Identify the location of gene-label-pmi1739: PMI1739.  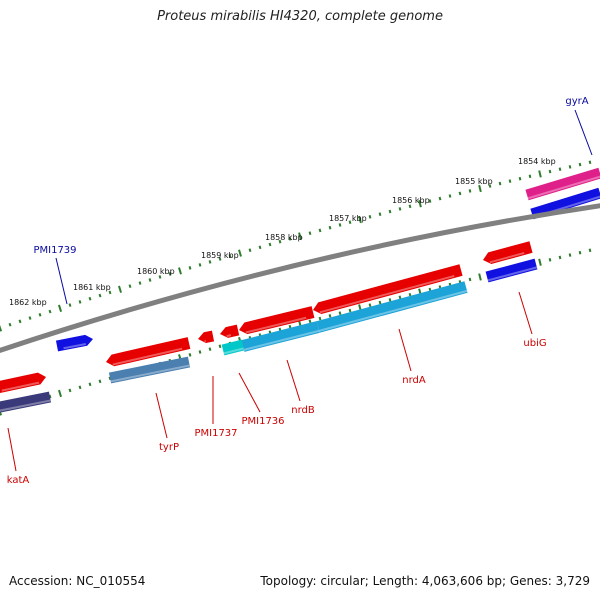
(55, 275).